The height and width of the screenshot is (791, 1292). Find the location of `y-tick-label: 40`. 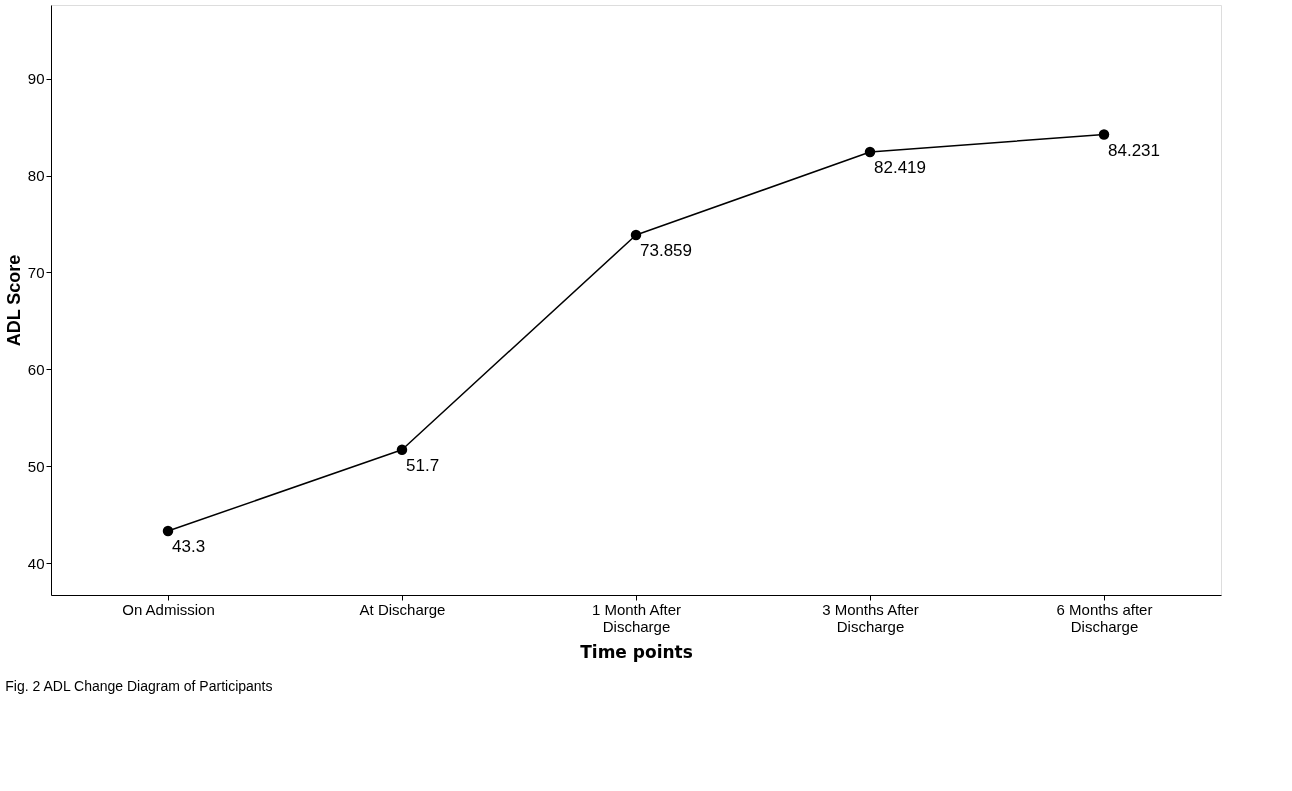

y-tick-label: 40 is located at coordinates (36, 563).